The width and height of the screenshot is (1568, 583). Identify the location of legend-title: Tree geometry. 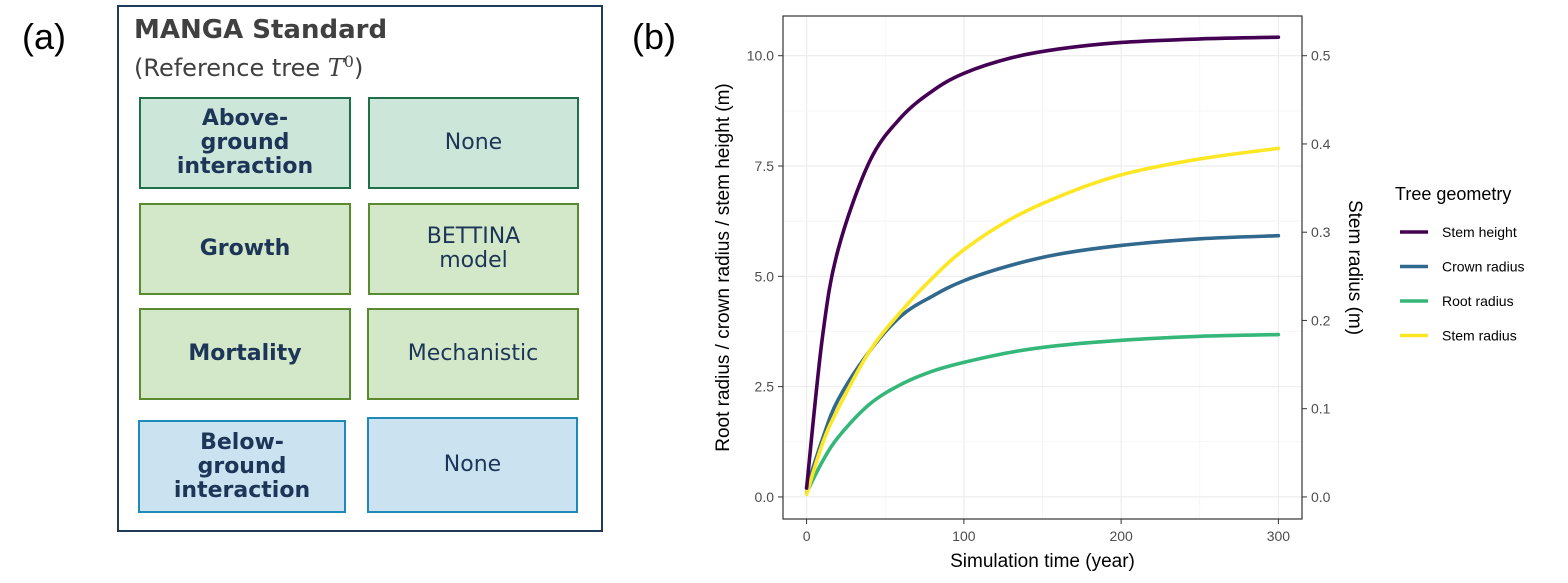
(1453, 194).